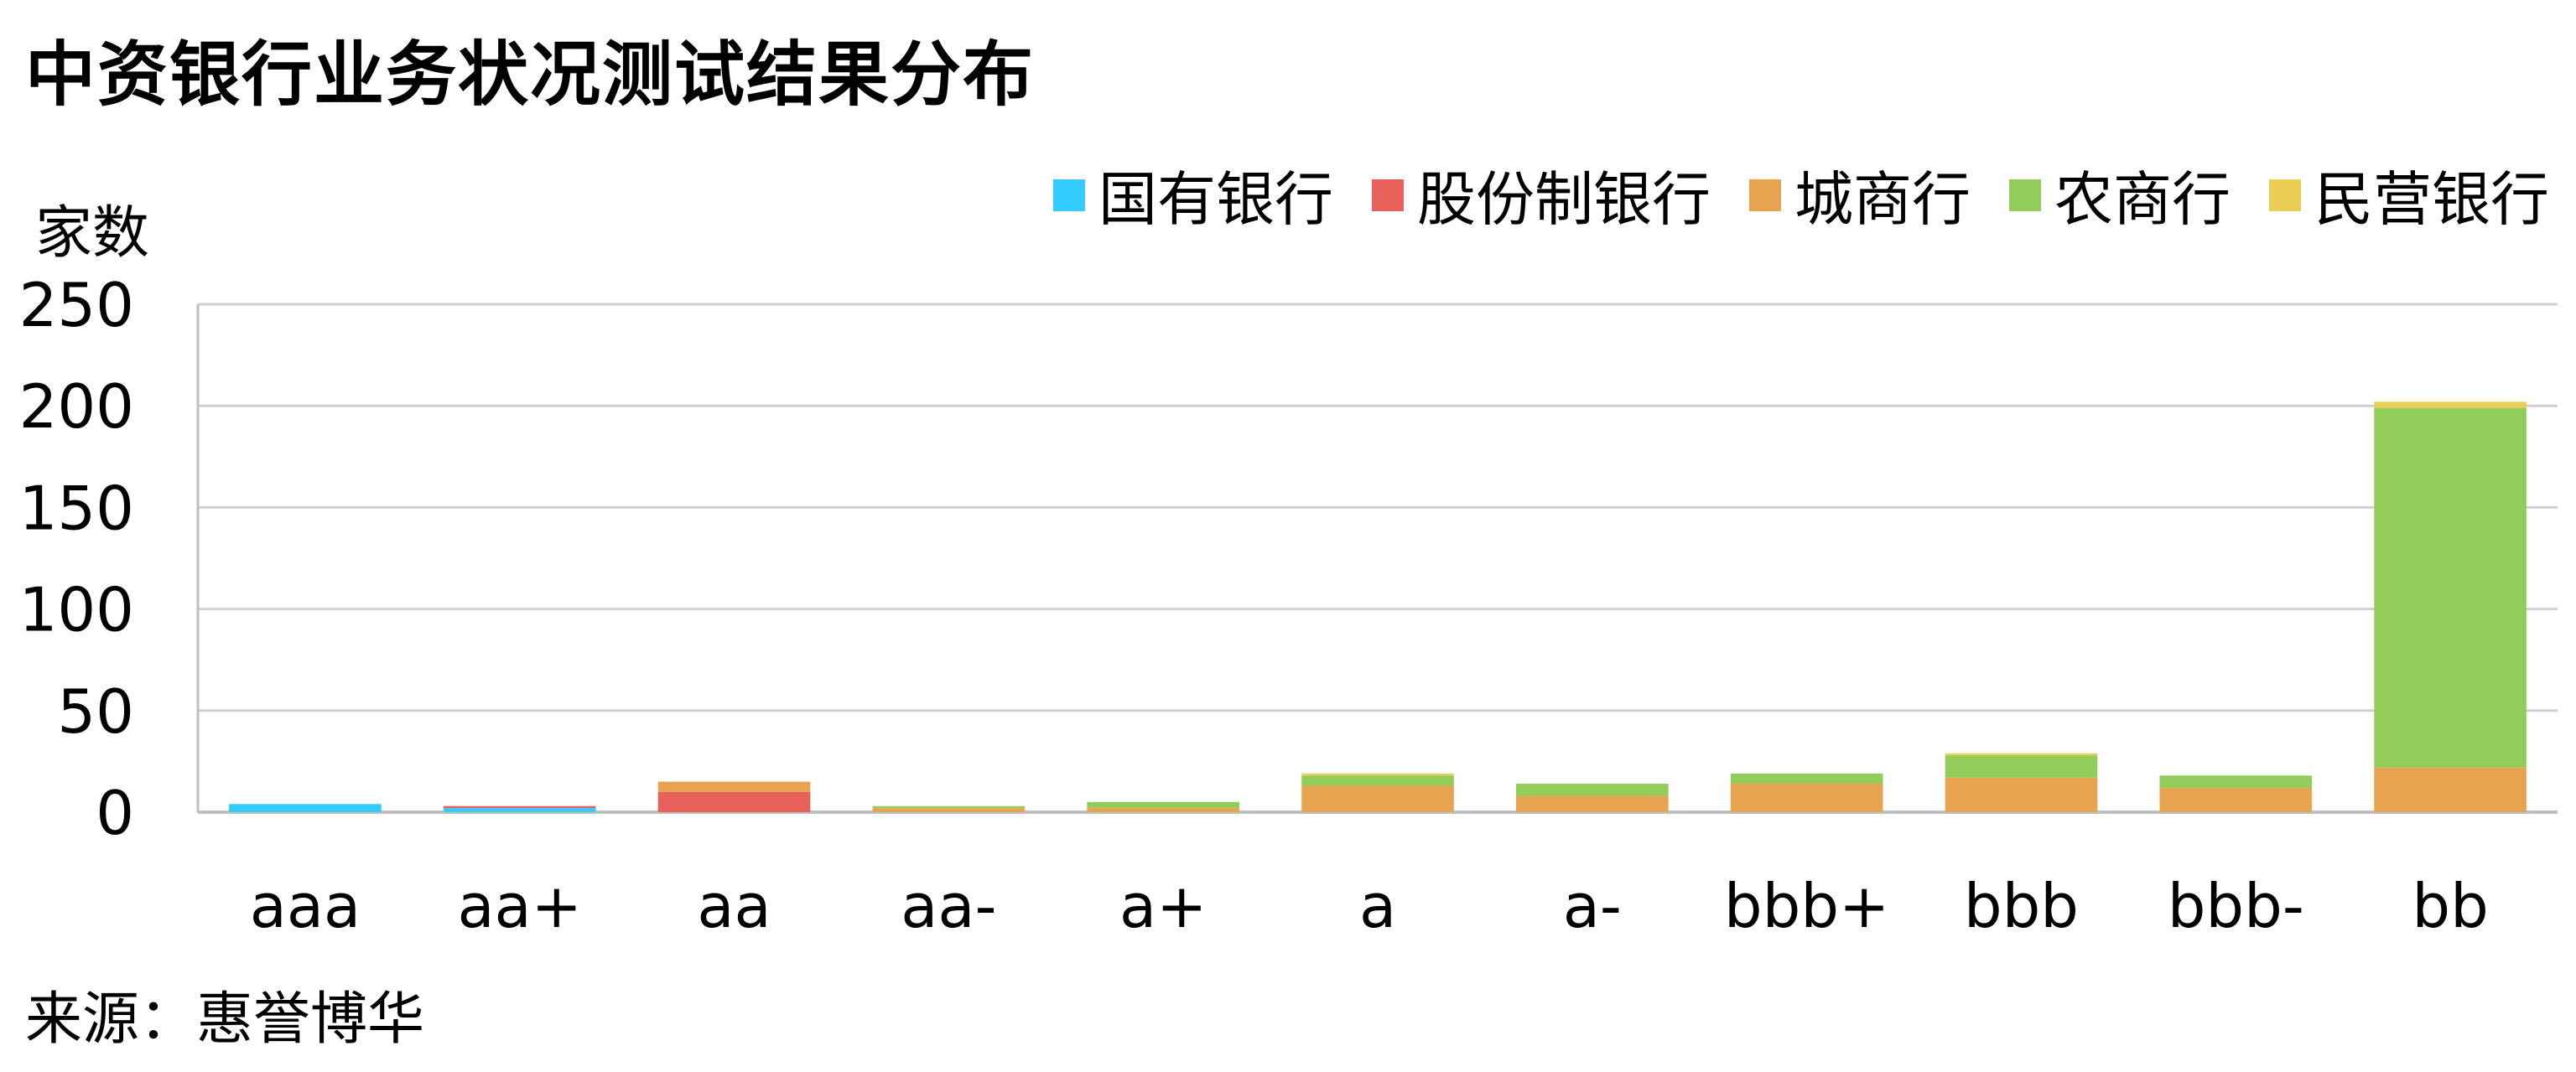 Image resolution: width=2576 pixels, height=1072 pixels. Describe the element at coordinates (734, 906) in the screenshot. I see `x-tick-label: aa` at that location.